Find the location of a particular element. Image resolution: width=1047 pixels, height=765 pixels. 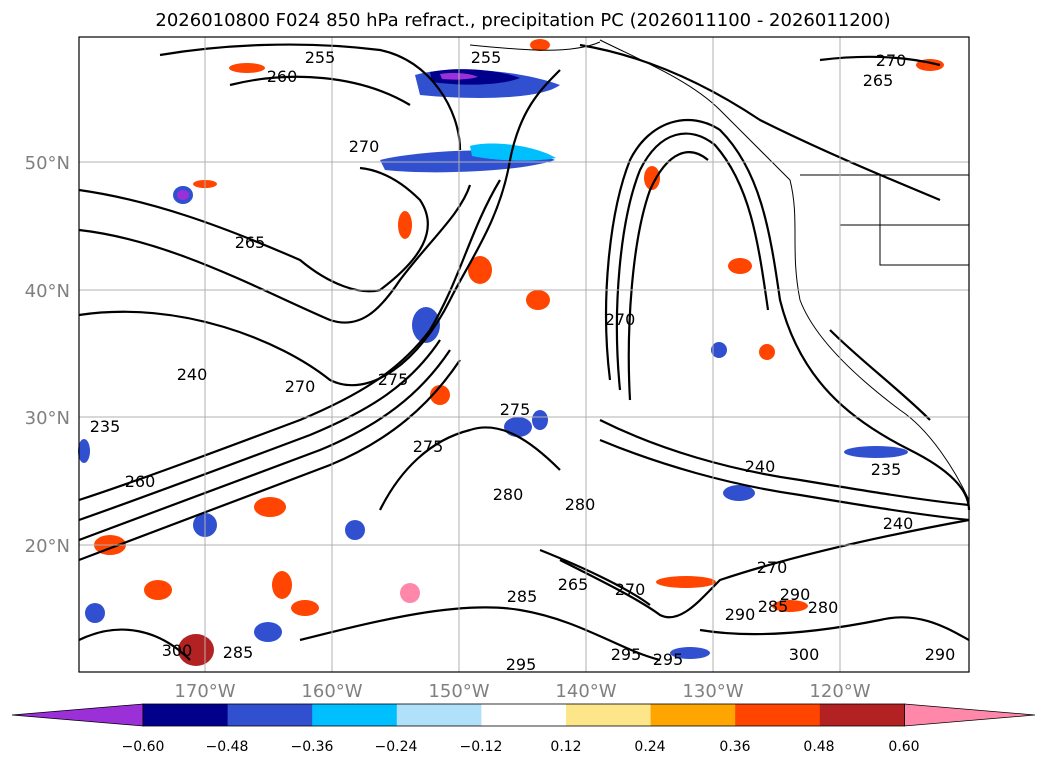

colorbar-extend-min is located at coordinates (77, 715).